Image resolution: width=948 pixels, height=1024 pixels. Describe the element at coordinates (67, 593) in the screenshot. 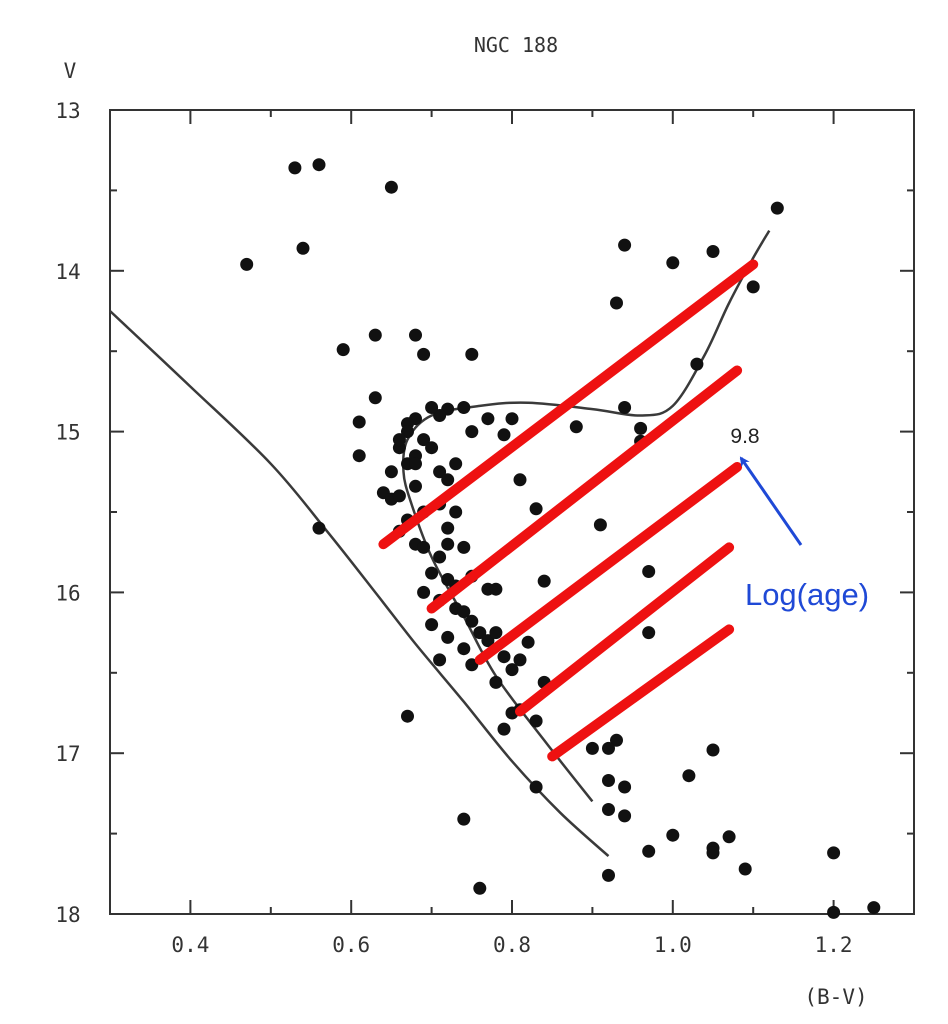

I see `y-tick-label: 16` at that location.